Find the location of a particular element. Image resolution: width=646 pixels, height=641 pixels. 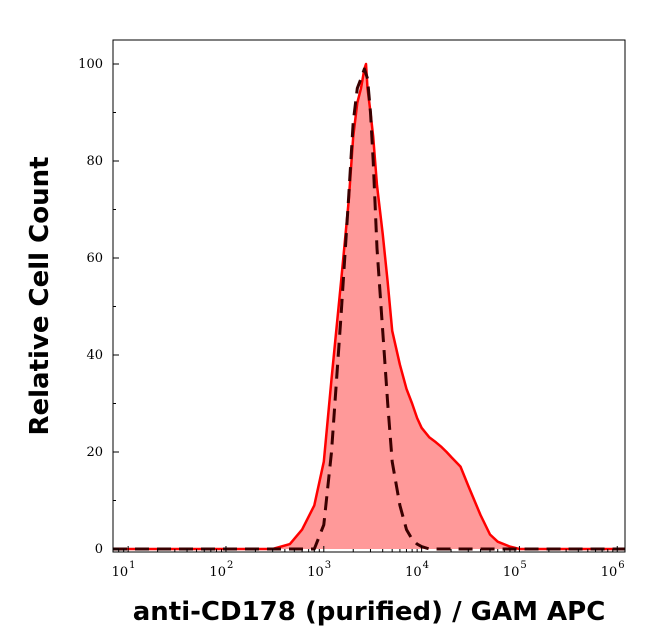

y-tick-label: 0 is located at coordinates (99, 549).